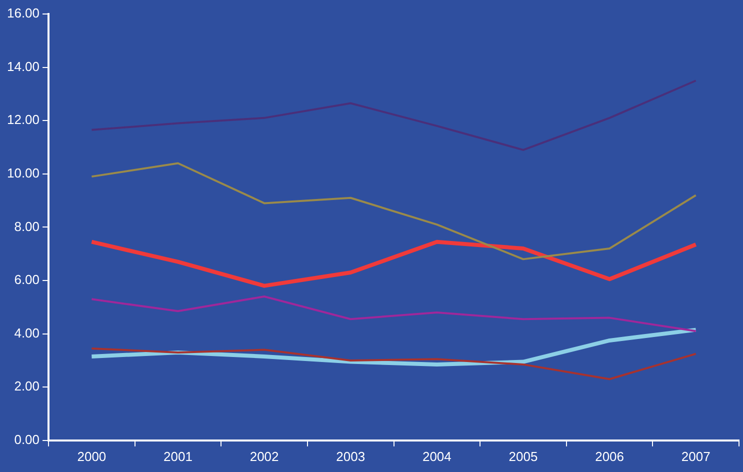 The height and width of the screenshot is (472, 743). I want to click on y-tick-label: 4.00, so click(27, 332).